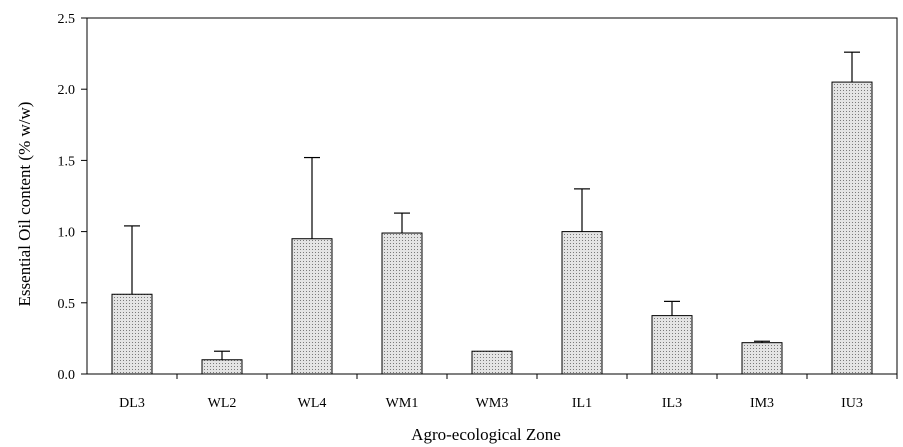 Image resolution: width=903 pixels, height=447 pixels. Describe the element at coordinates (67, 233) in the screenshot. I see `y-tick-label: 1.0` at that location.